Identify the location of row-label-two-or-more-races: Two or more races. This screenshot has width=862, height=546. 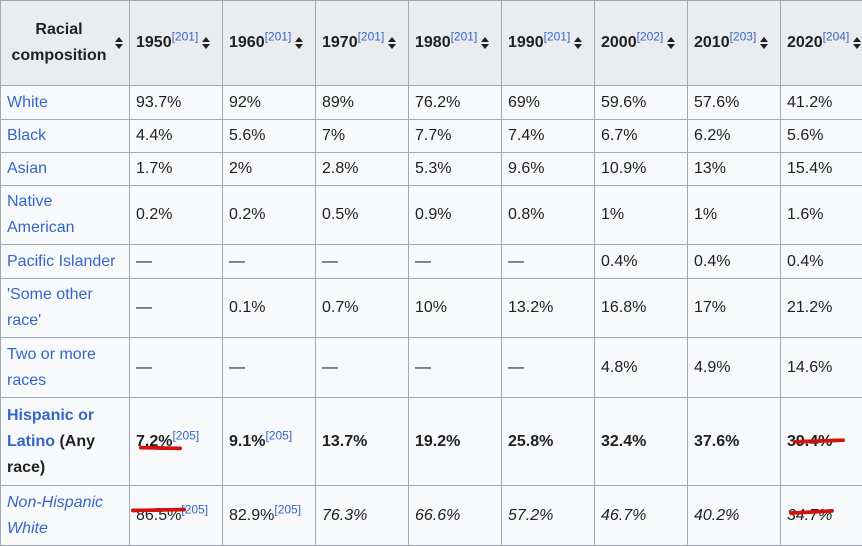
(65, 368).